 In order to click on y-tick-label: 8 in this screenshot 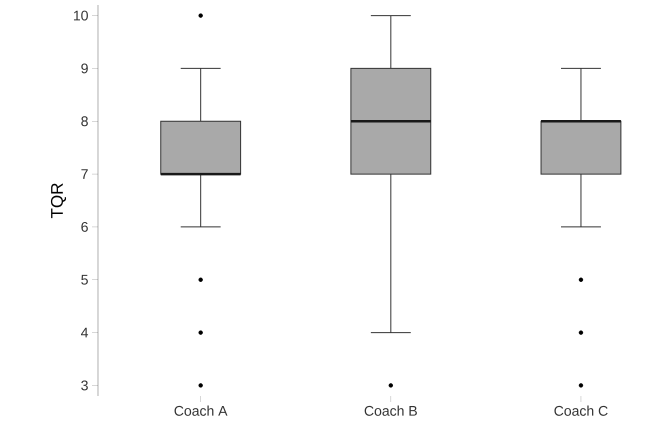, I will do `click(84, 121)`.